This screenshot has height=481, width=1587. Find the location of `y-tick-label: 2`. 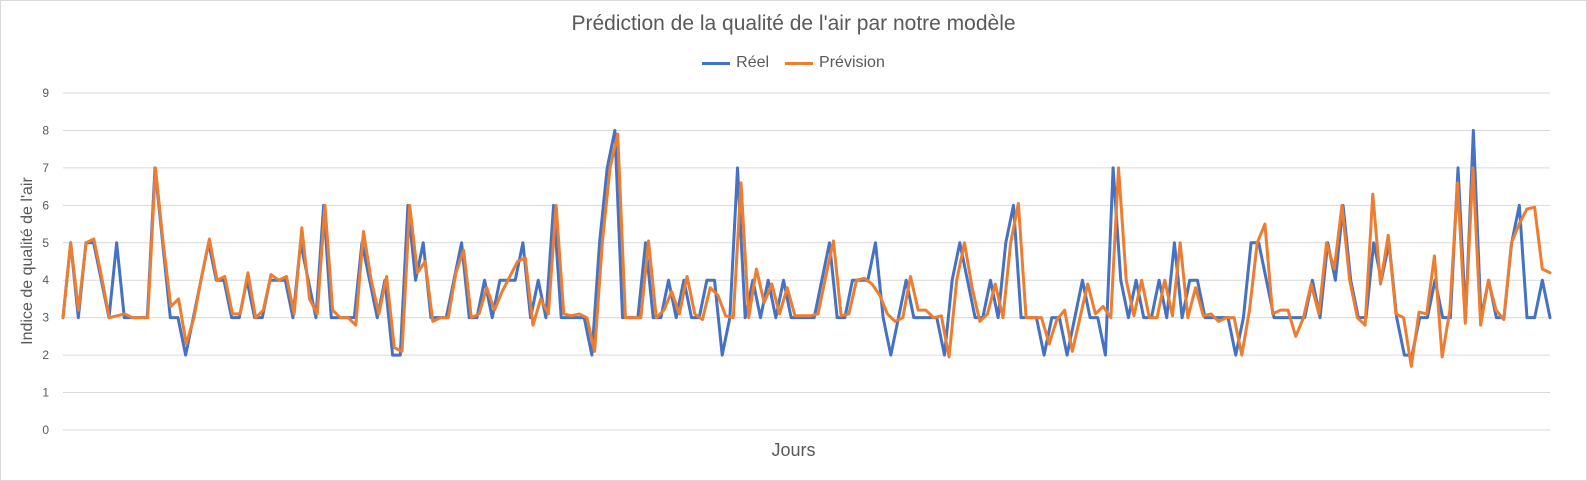

y-tick-label: 2 is located at coordinates (45, 355).